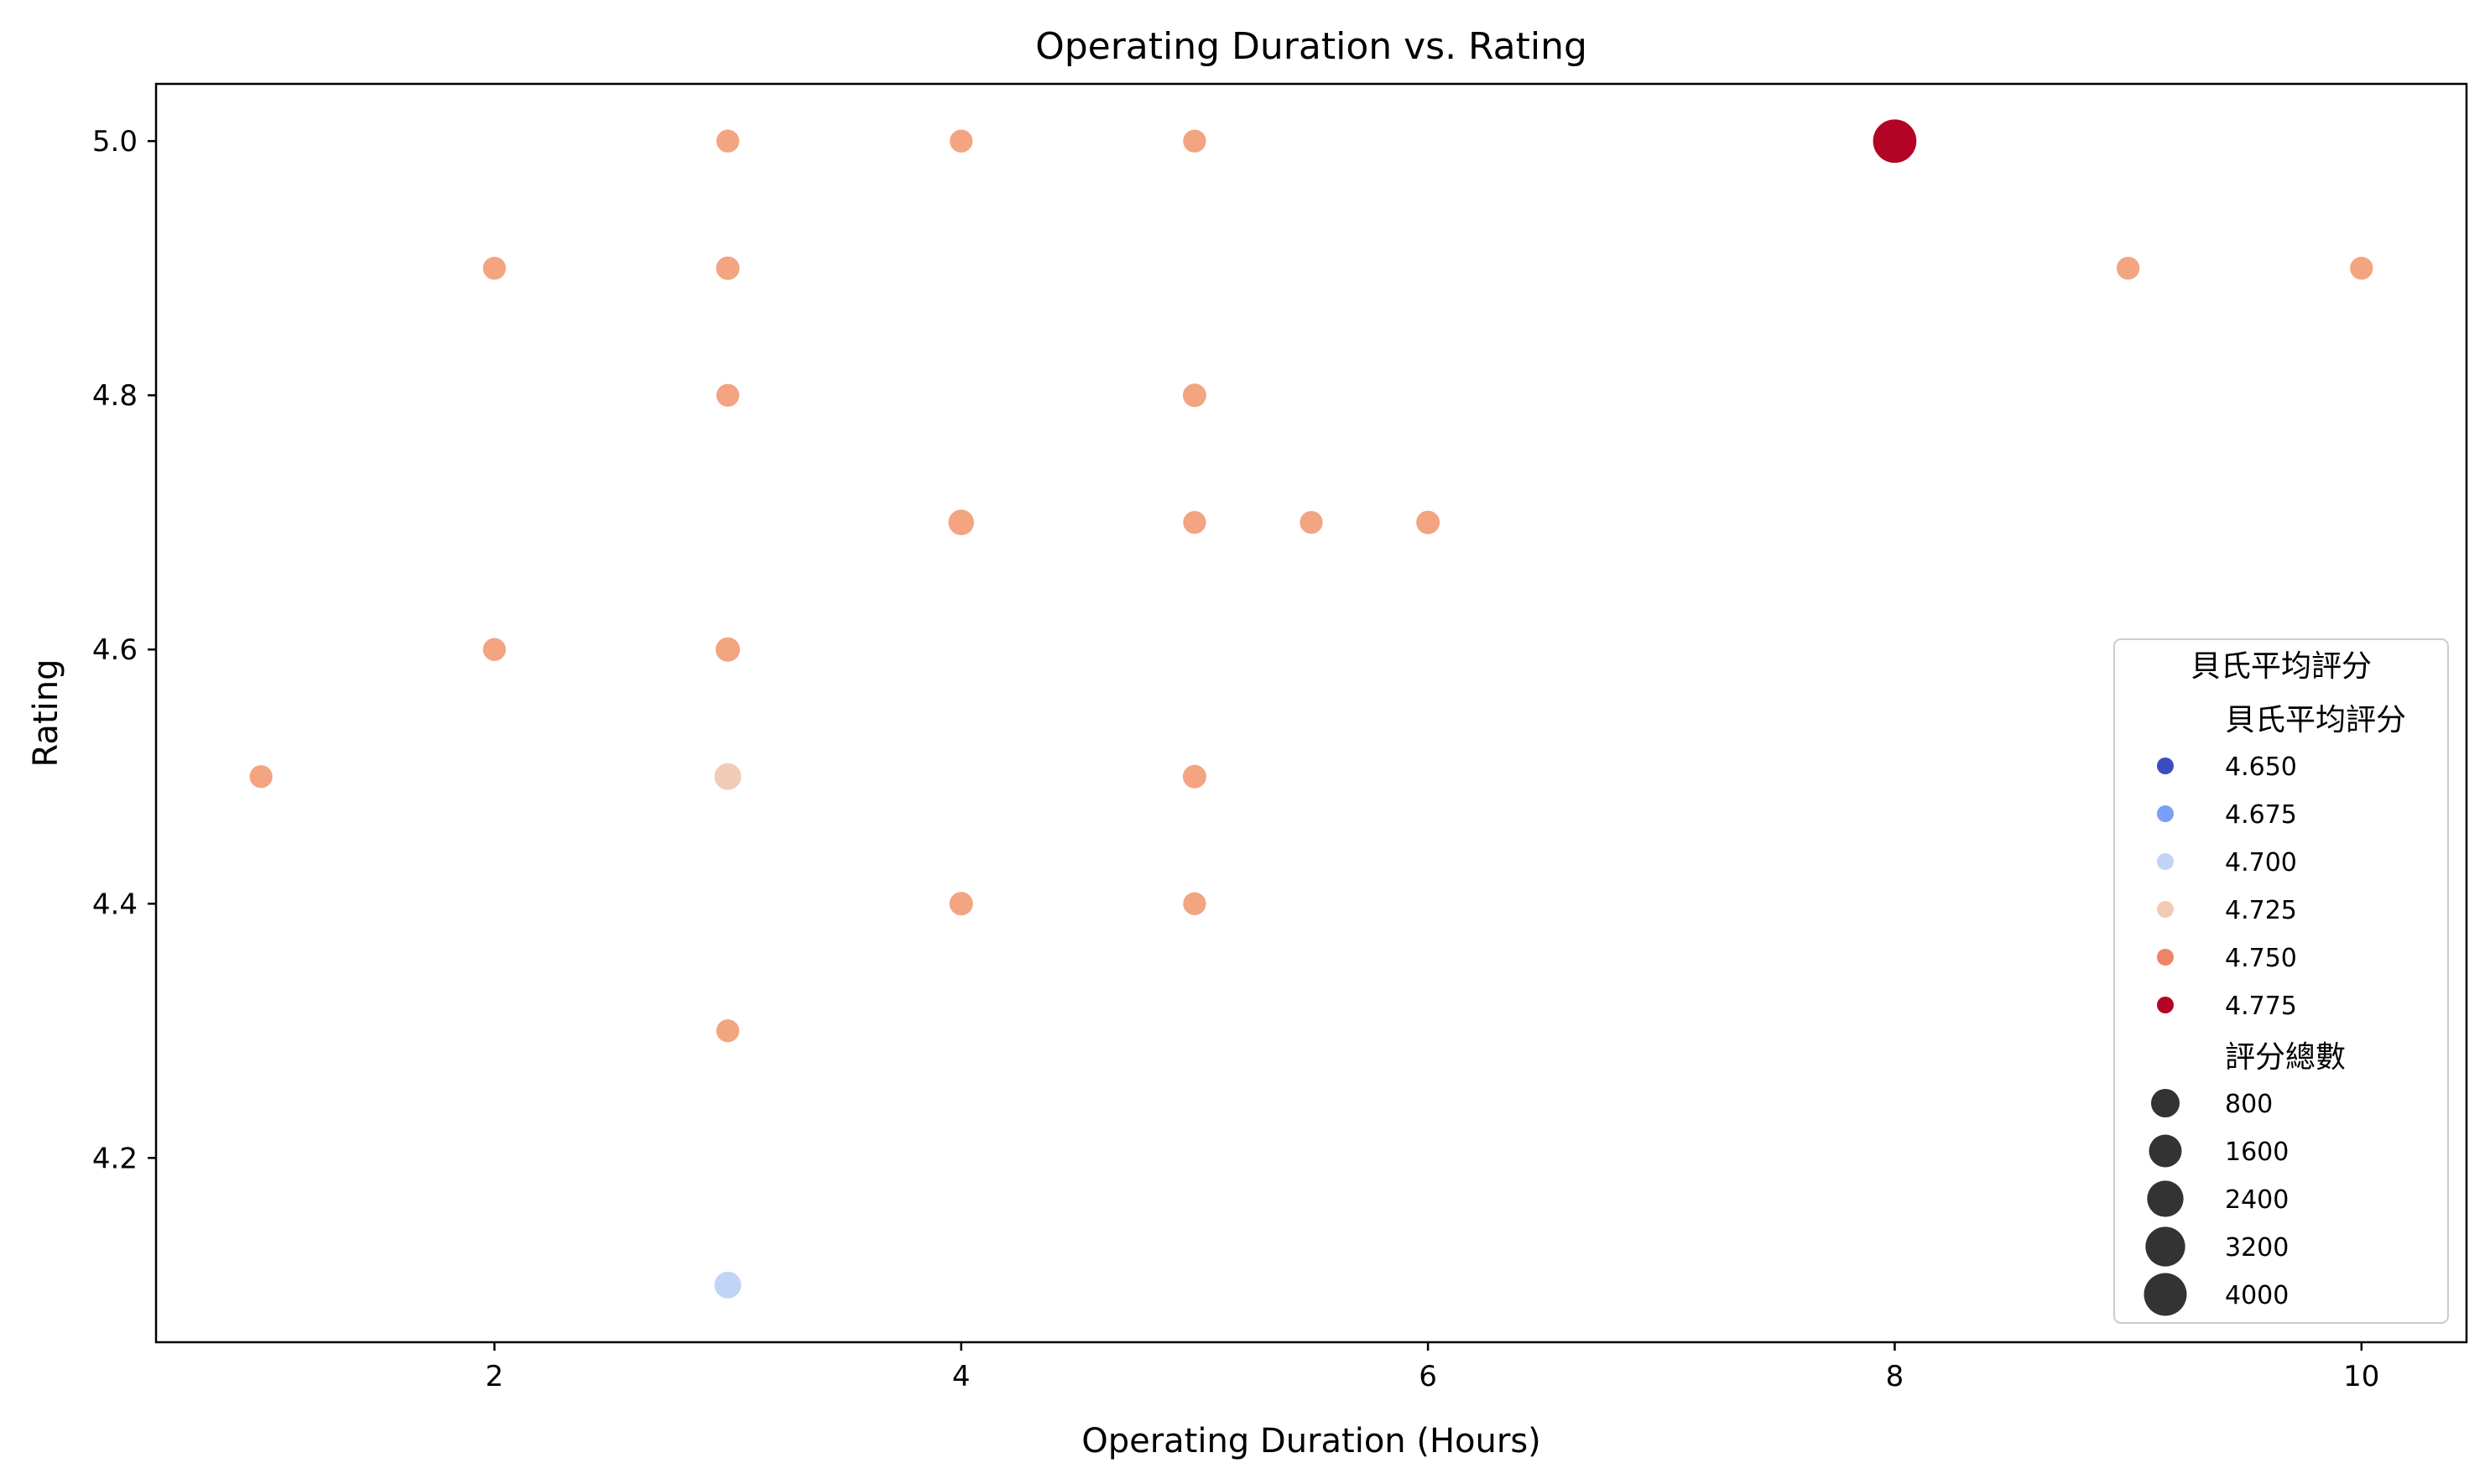  I want to click on legend-hue-label: 4.775, so click(2261, 1006).